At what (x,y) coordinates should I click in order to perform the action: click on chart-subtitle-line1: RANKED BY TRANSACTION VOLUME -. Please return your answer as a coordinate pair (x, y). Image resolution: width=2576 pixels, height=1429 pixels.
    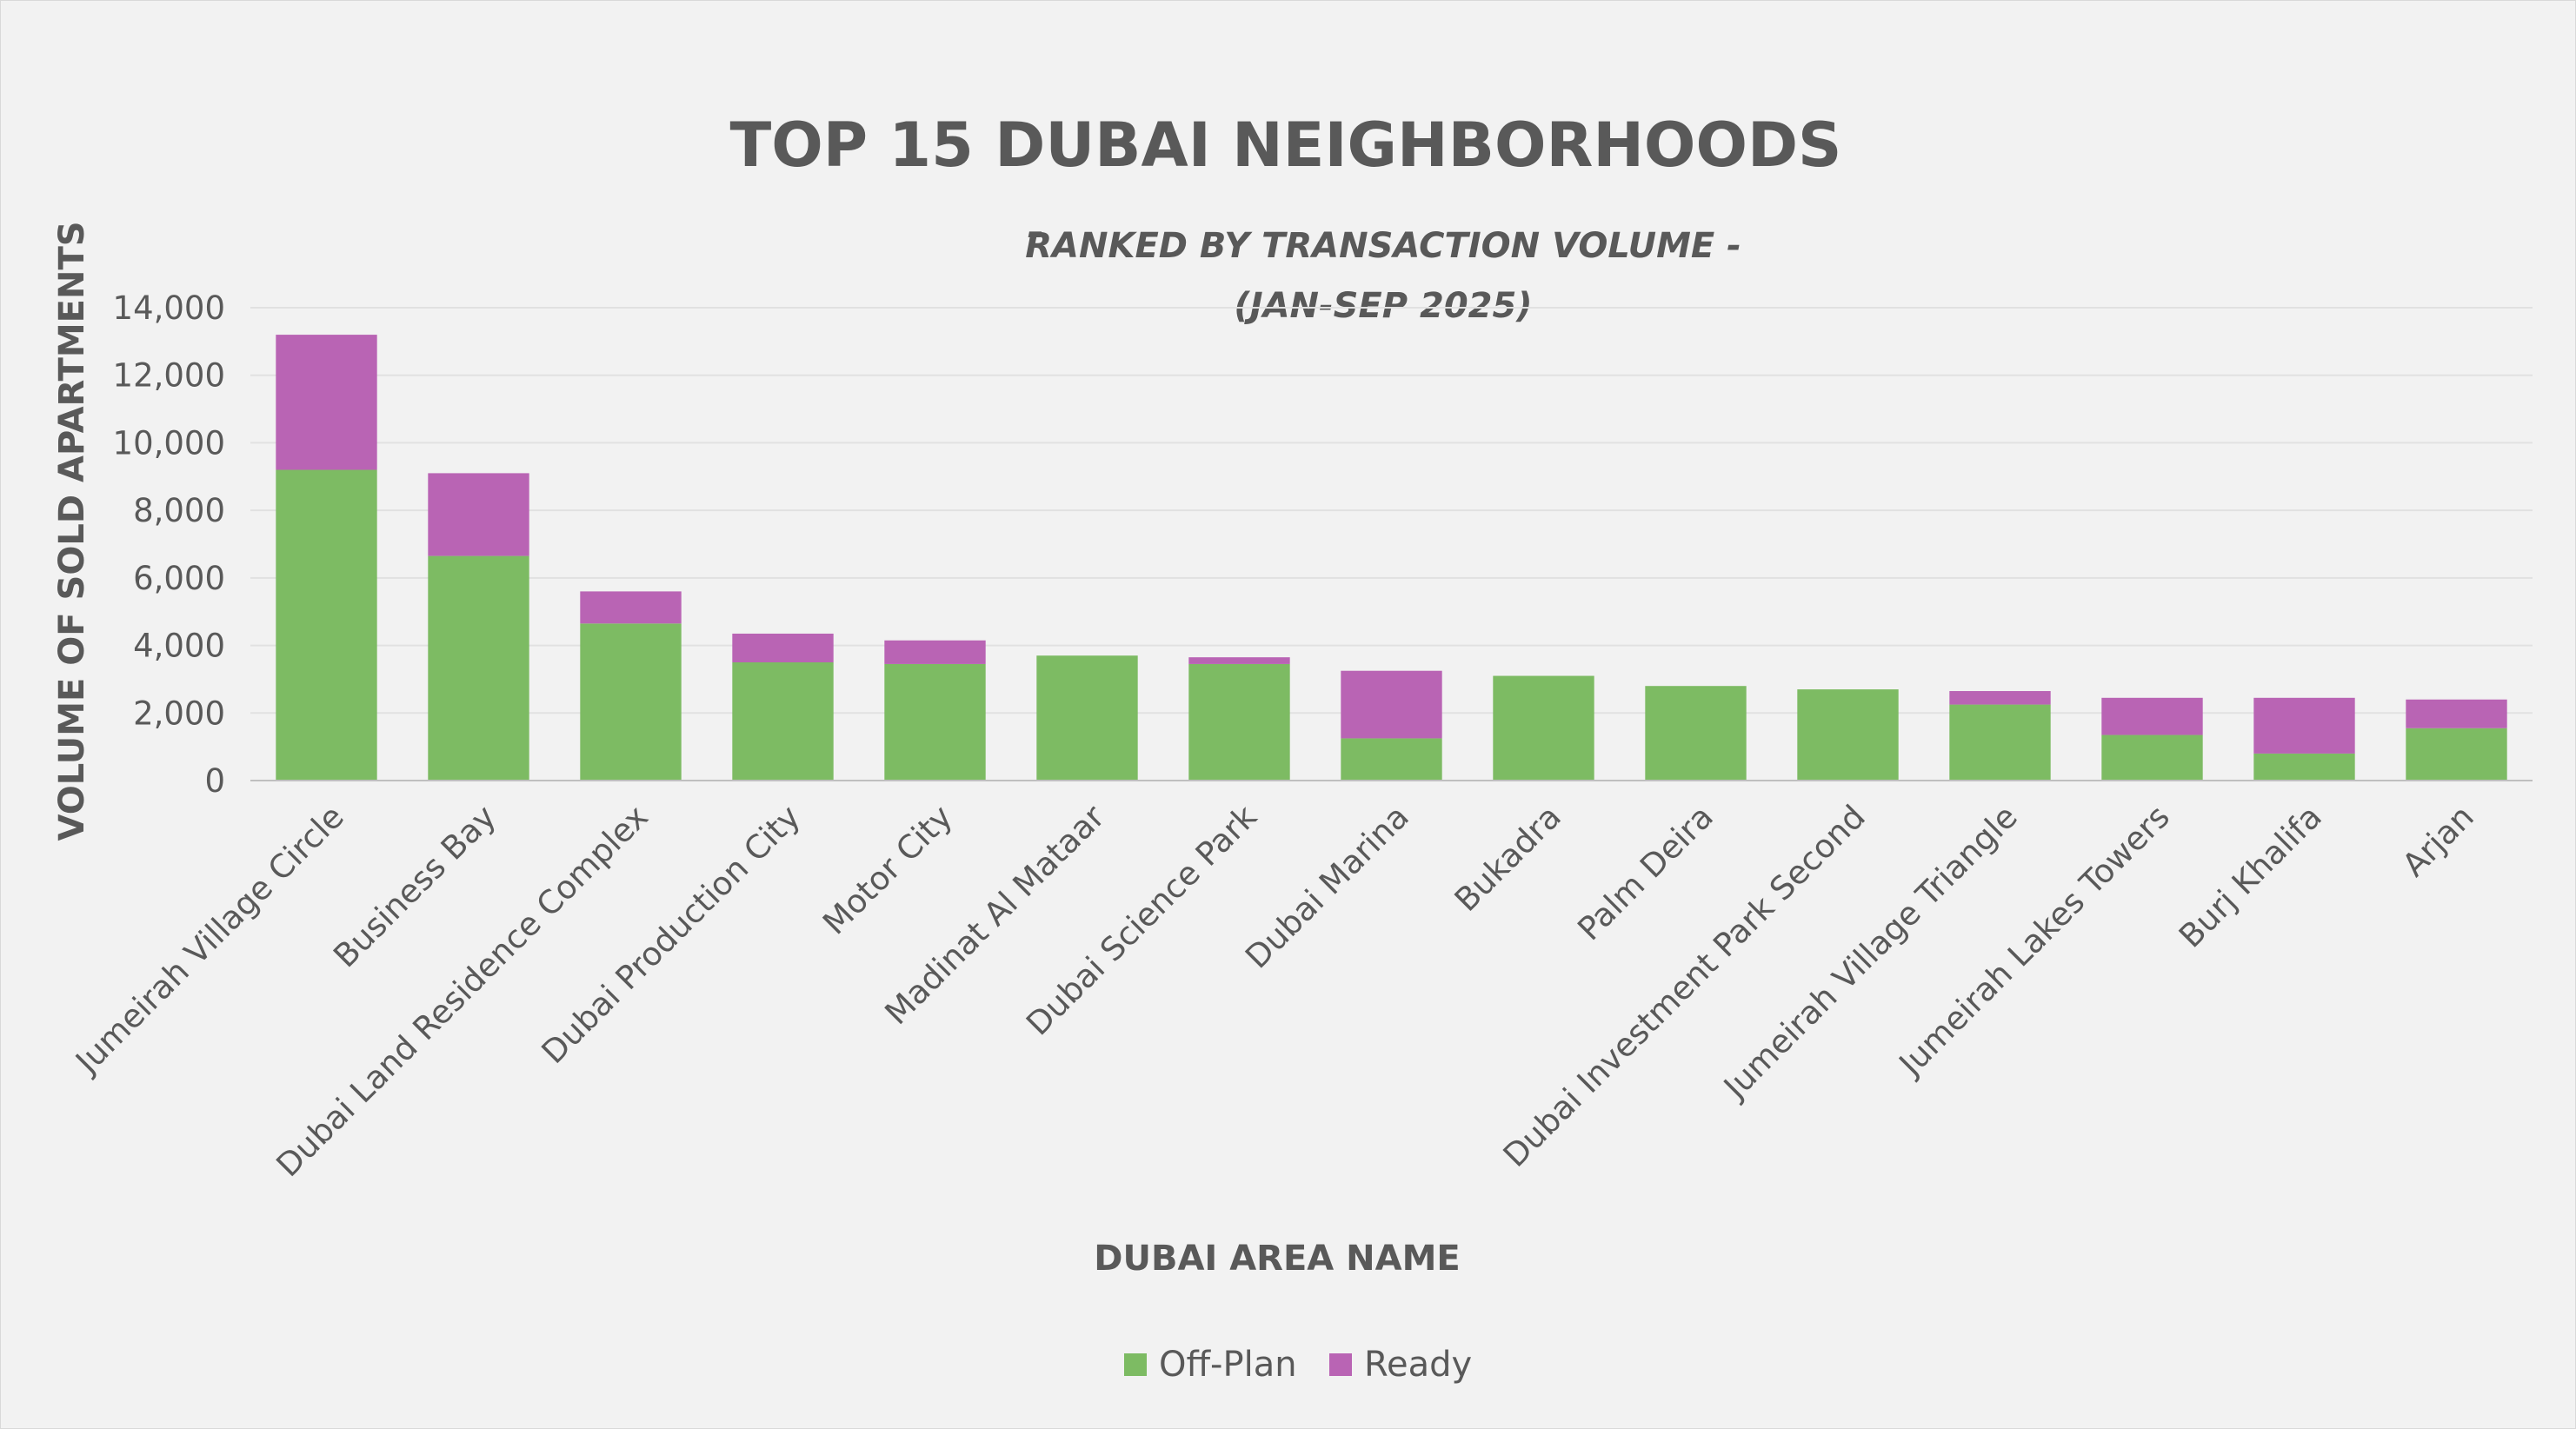
    Looking at the image, I should click on (1383, 246).